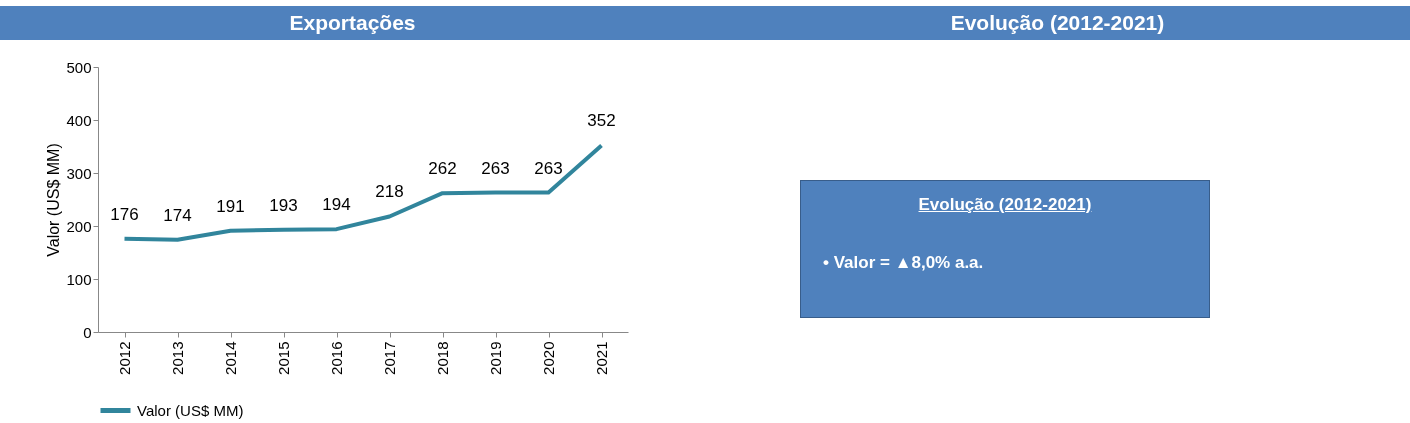 This screenshot has height=423, width=1410. I want to click on data-label: 176, so click(124, 214).